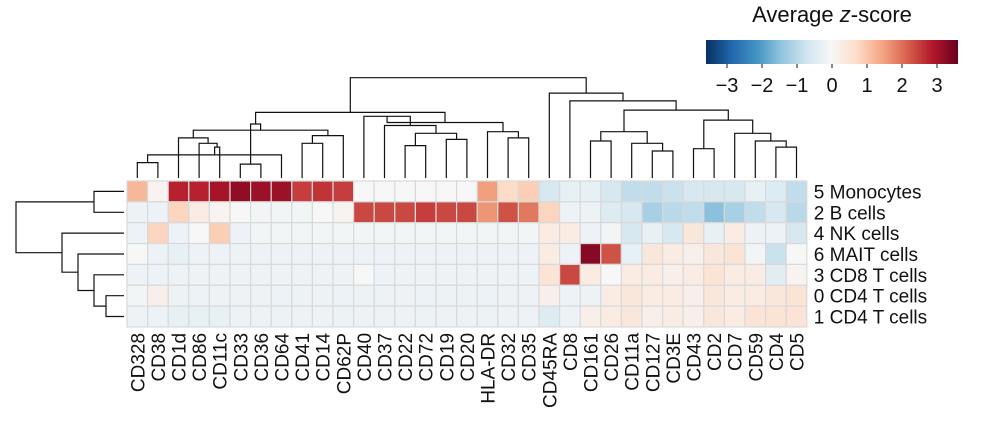  I want to click on colorbar-gradient, so click(832, 52).